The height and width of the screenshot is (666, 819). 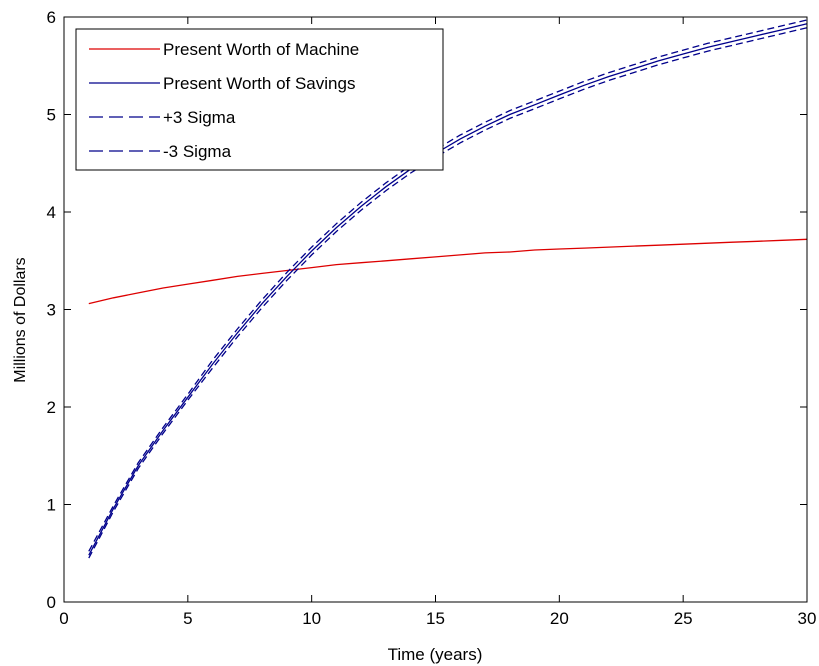 What do you see at coordinates (51, 505) in the screenshot?
I see `y-tick-label: 1` at bounding box center [51, 505].